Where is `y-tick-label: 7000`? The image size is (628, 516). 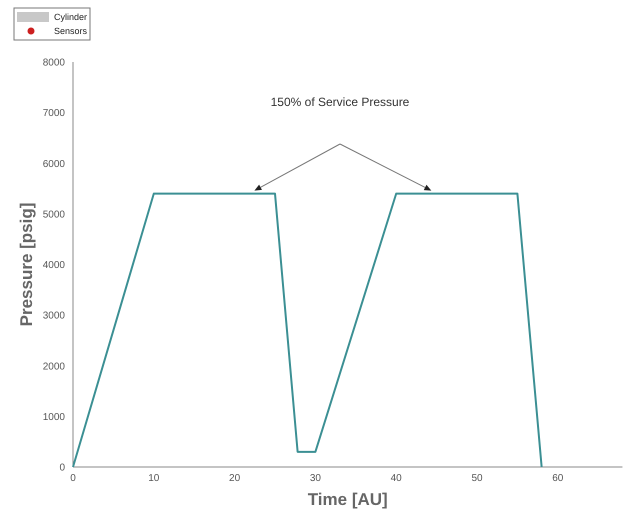 y-tick-label: 7000 is located at coordinates (54, 114).